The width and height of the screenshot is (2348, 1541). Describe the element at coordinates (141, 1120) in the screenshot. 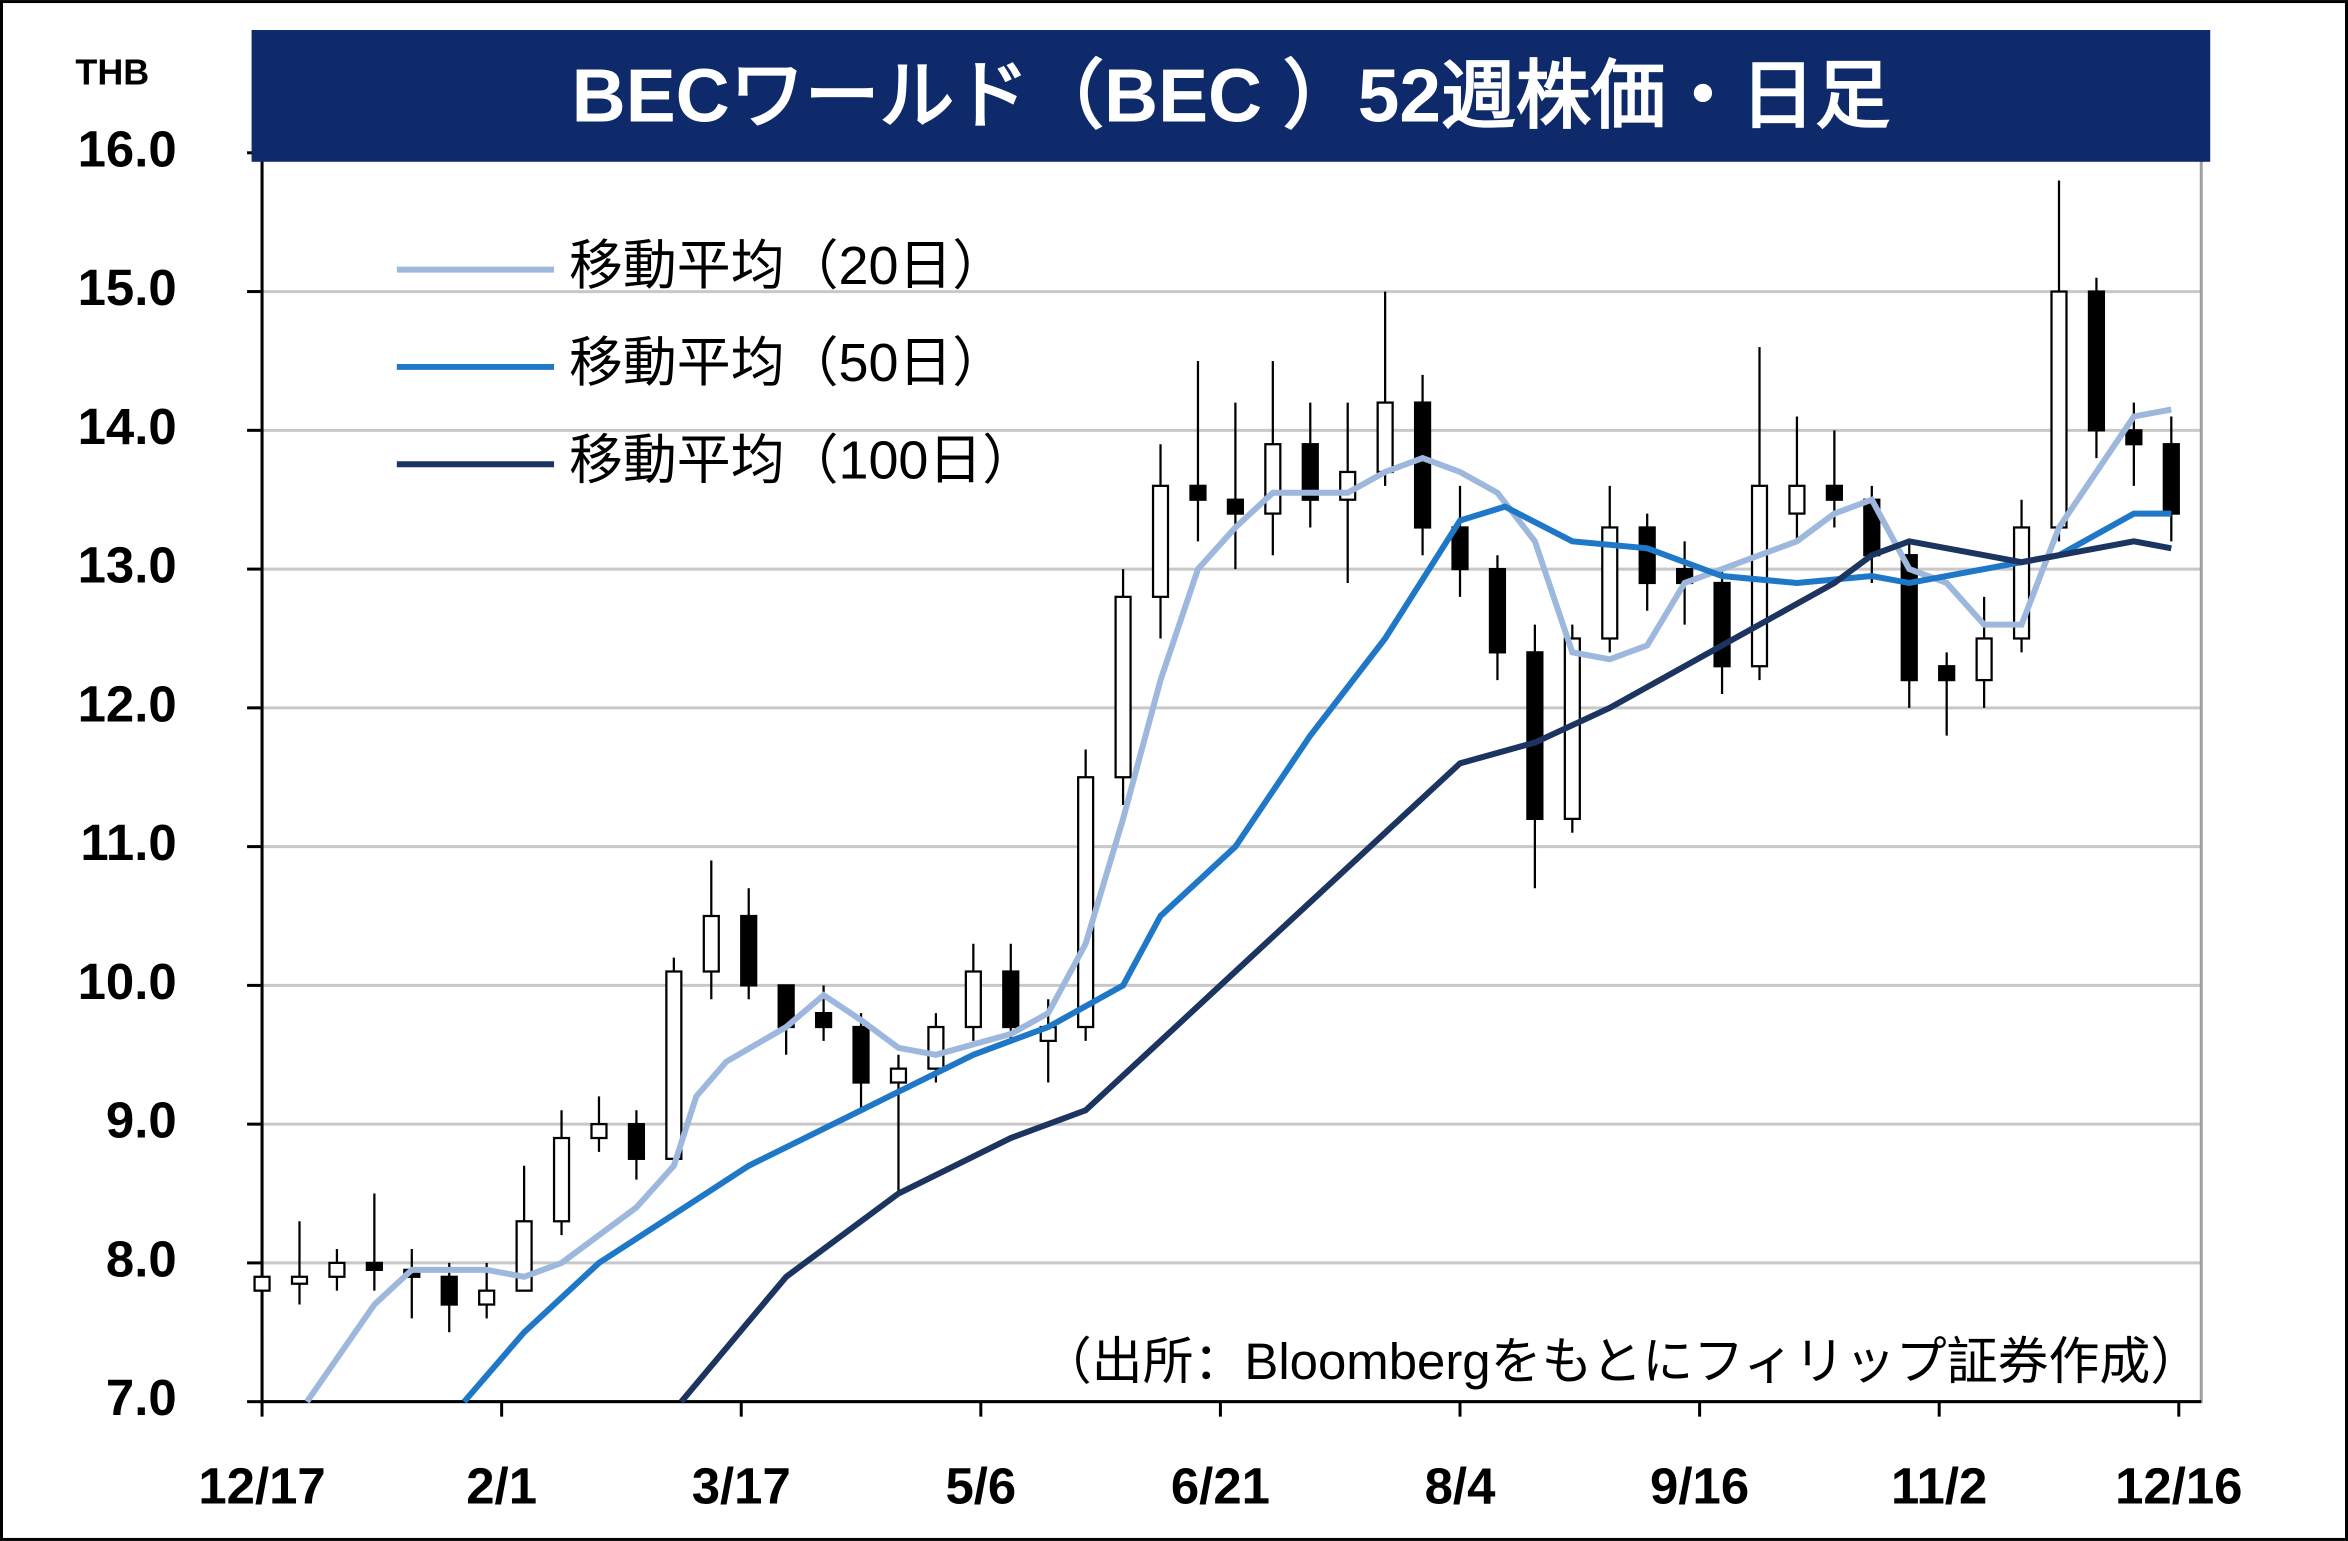

I see `y-tick-label: 9.0` at that location.